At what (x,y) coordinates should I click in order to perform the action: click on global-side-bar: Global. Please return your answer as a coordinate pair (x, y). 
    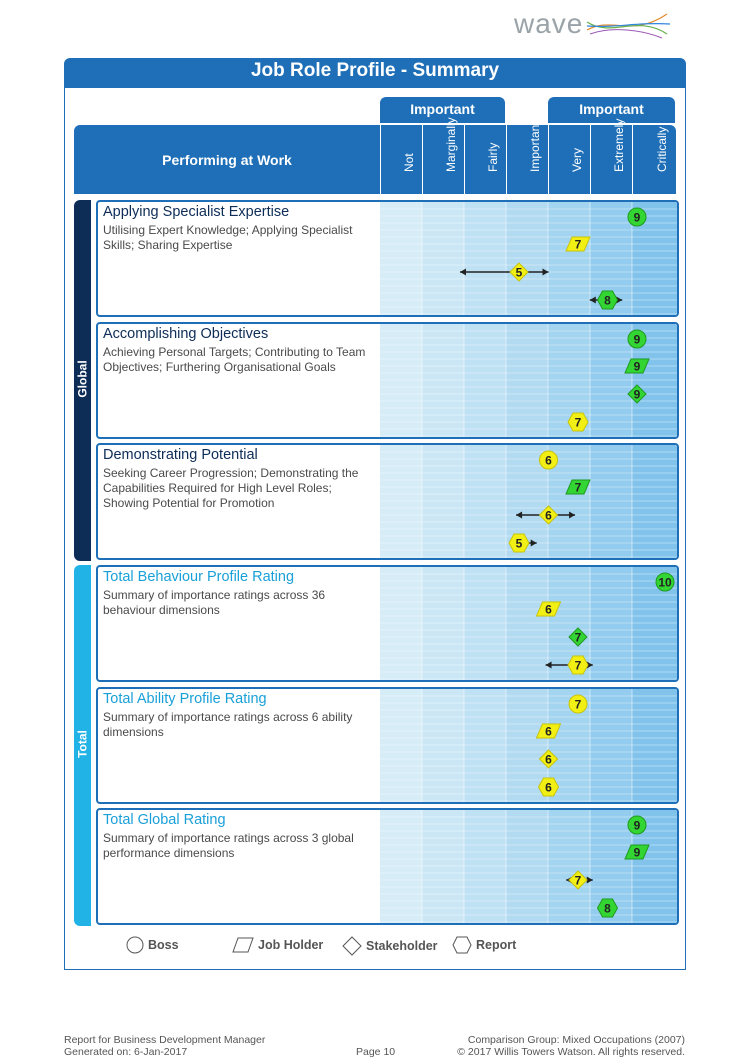
    Looking at the image, I should click on (82, 380).